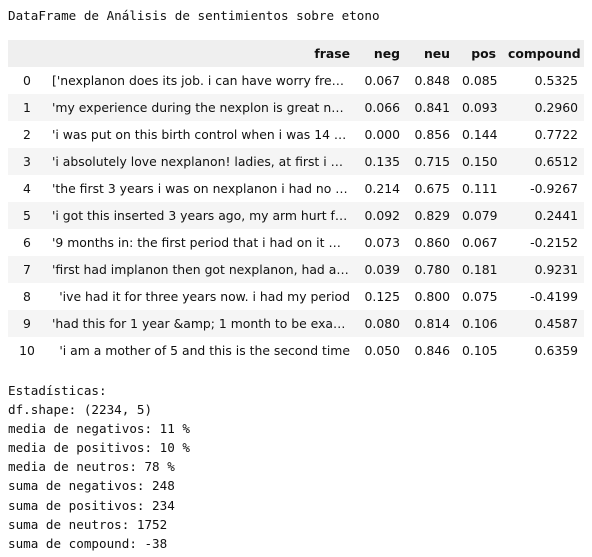  Describe the element at coordinates (27, 107) in the screenshot. I see `cell-idx: 1` at that location.